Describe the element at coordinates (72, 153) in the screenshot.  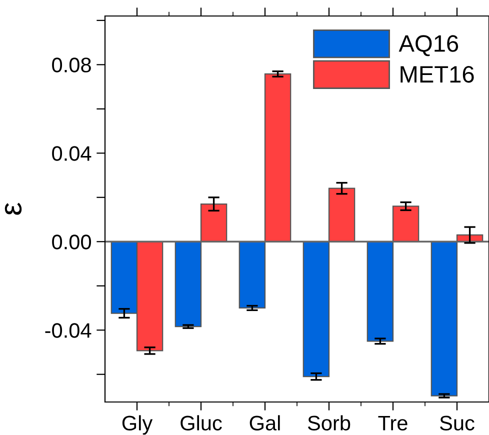
I see `y-tick-label: 0.04` at that location.